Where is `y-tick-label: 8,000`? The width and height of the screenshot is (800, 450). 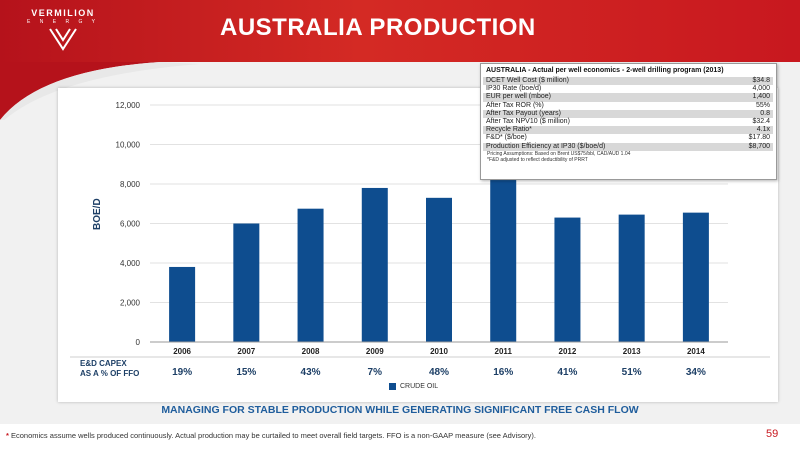
y-tick-label: 8,000 is located at coordinates (130, 184).